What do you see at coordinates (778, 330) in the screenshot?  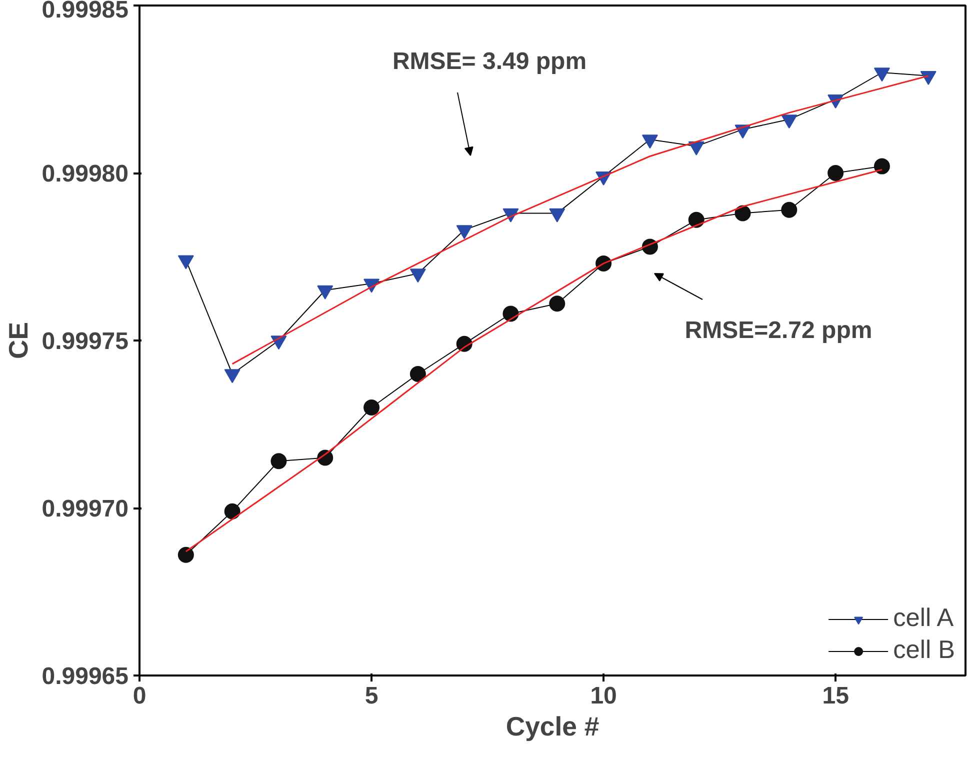 I see `annotation: RMSE=2.72 ppm` at bounding box center [778, 330].